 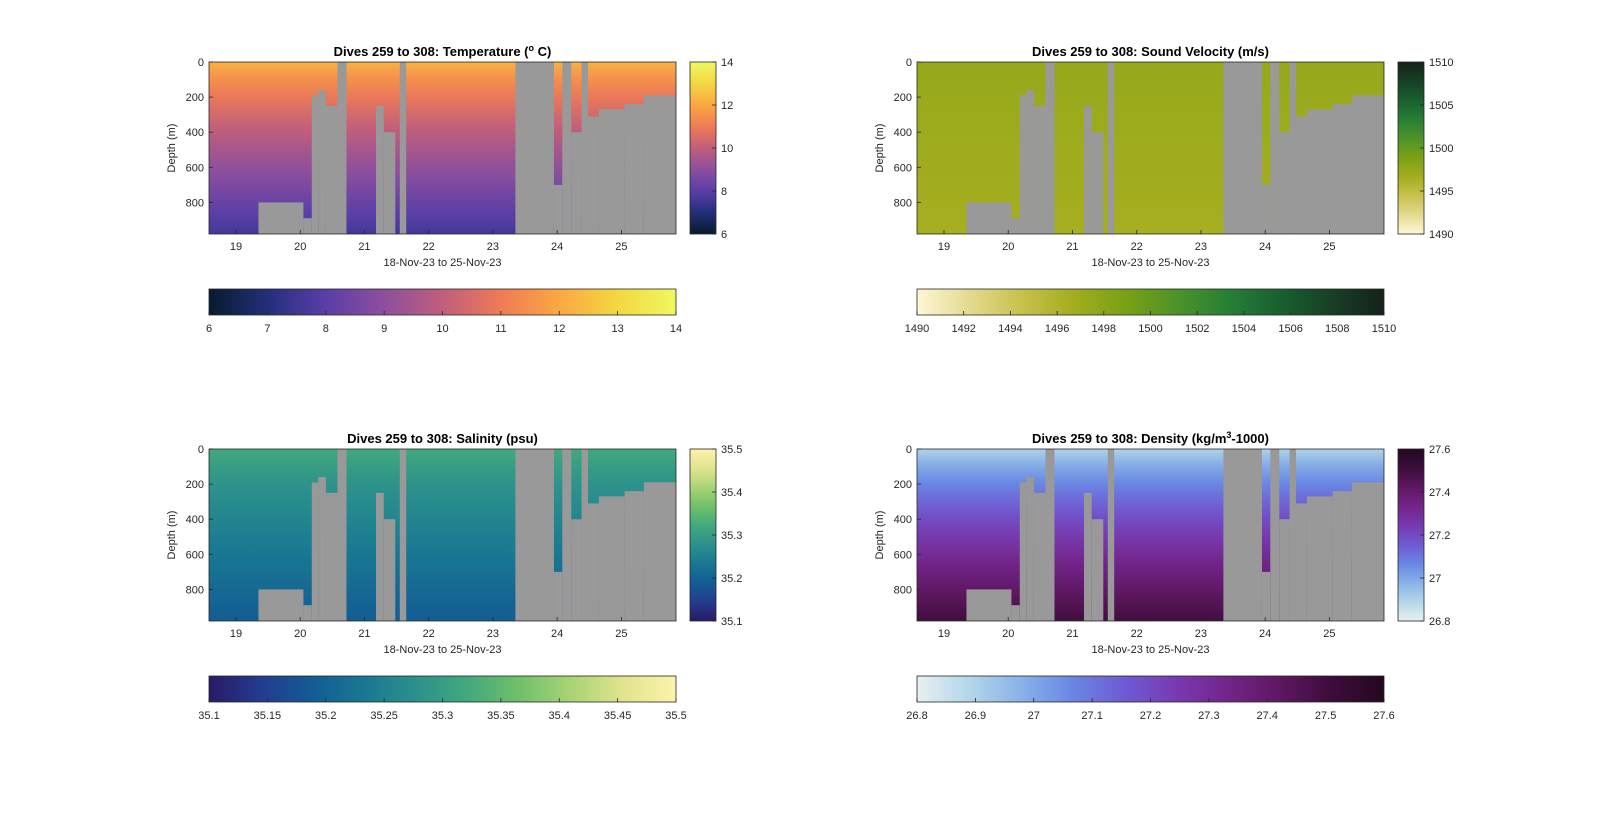 I want to click on colorbar-tick-label: 1510, so click(x=1441, y=63).